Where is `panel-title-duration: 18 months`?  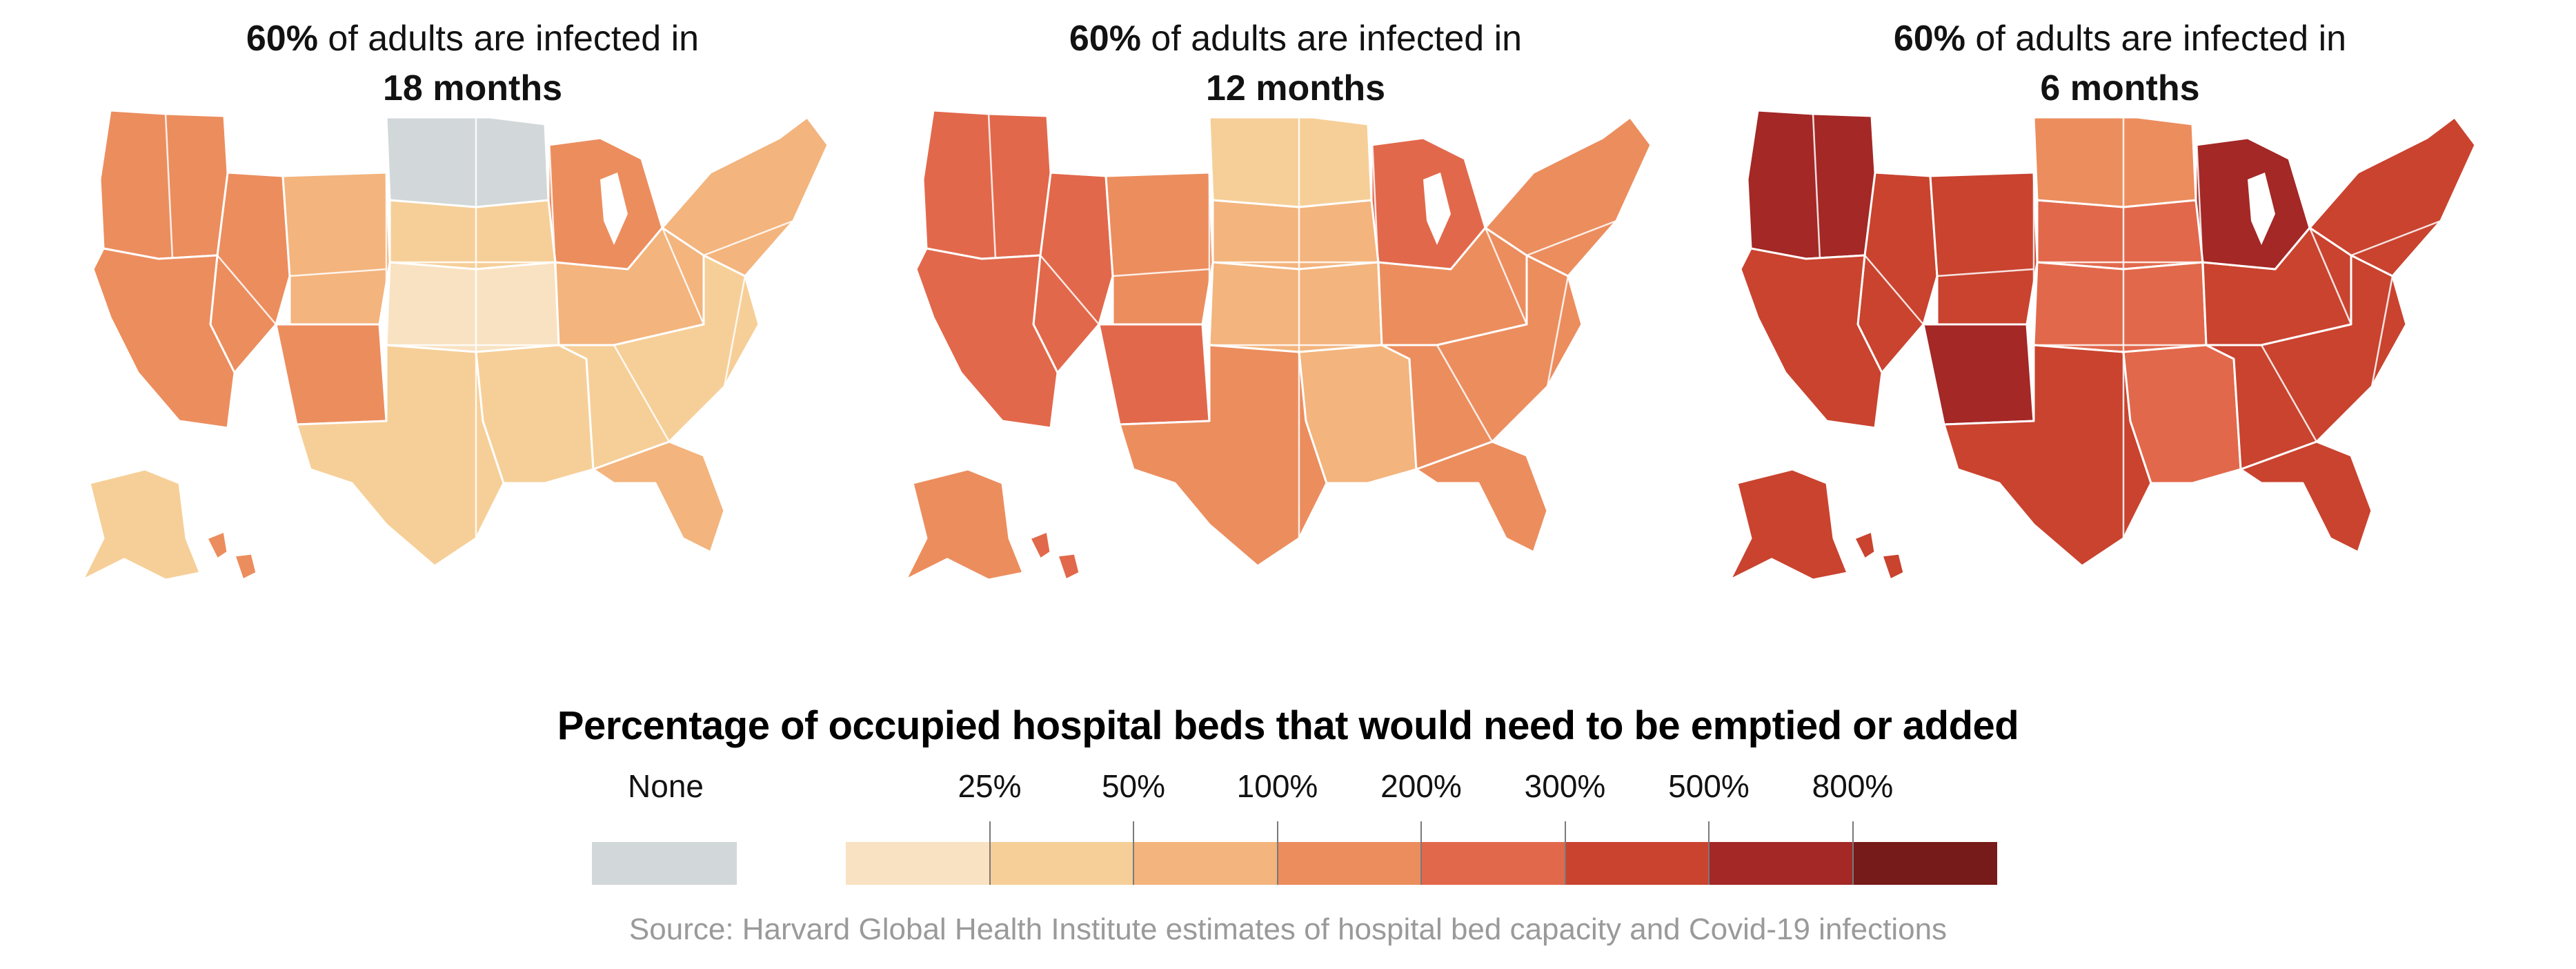
panel-title-duration: 18 months is located at coordinates (472, 88).